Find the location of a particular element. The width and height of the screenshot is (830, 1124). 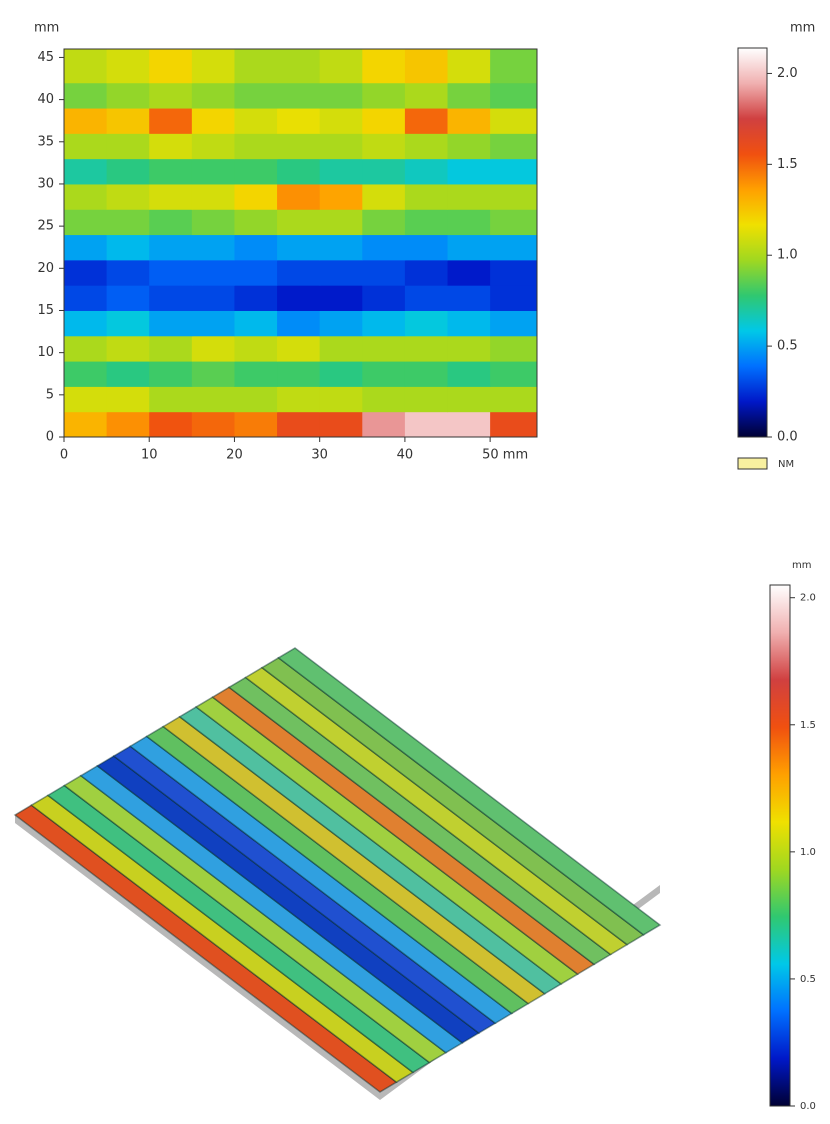

colorbar-label: mm is located at coordinates (802, 28).